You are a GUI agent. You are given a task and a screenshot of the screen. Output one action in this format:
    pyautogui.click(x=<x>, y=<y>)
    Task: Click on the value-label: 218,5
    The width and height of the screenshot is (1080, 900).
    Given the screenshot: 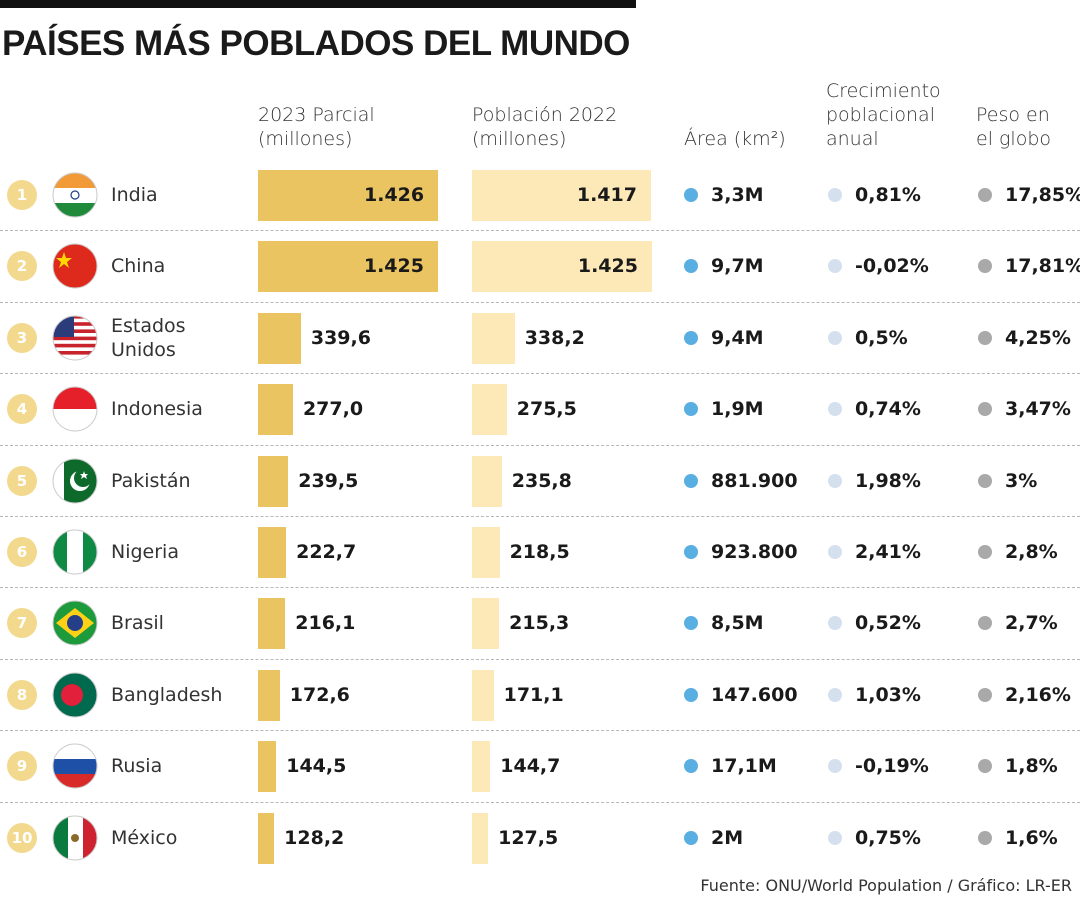 What is the action you would take?
    pyautogui.click(x=539, y=552)
    